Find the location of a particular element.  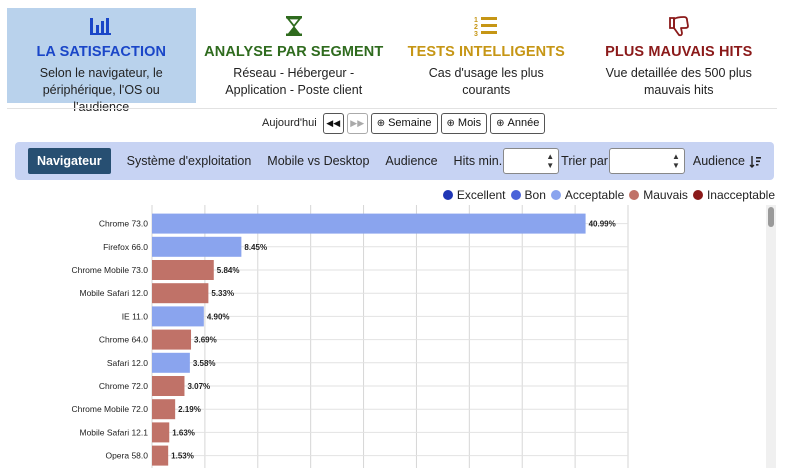

legend-item-inacceptable: Inacceptable is located at coordinates (733, 195).